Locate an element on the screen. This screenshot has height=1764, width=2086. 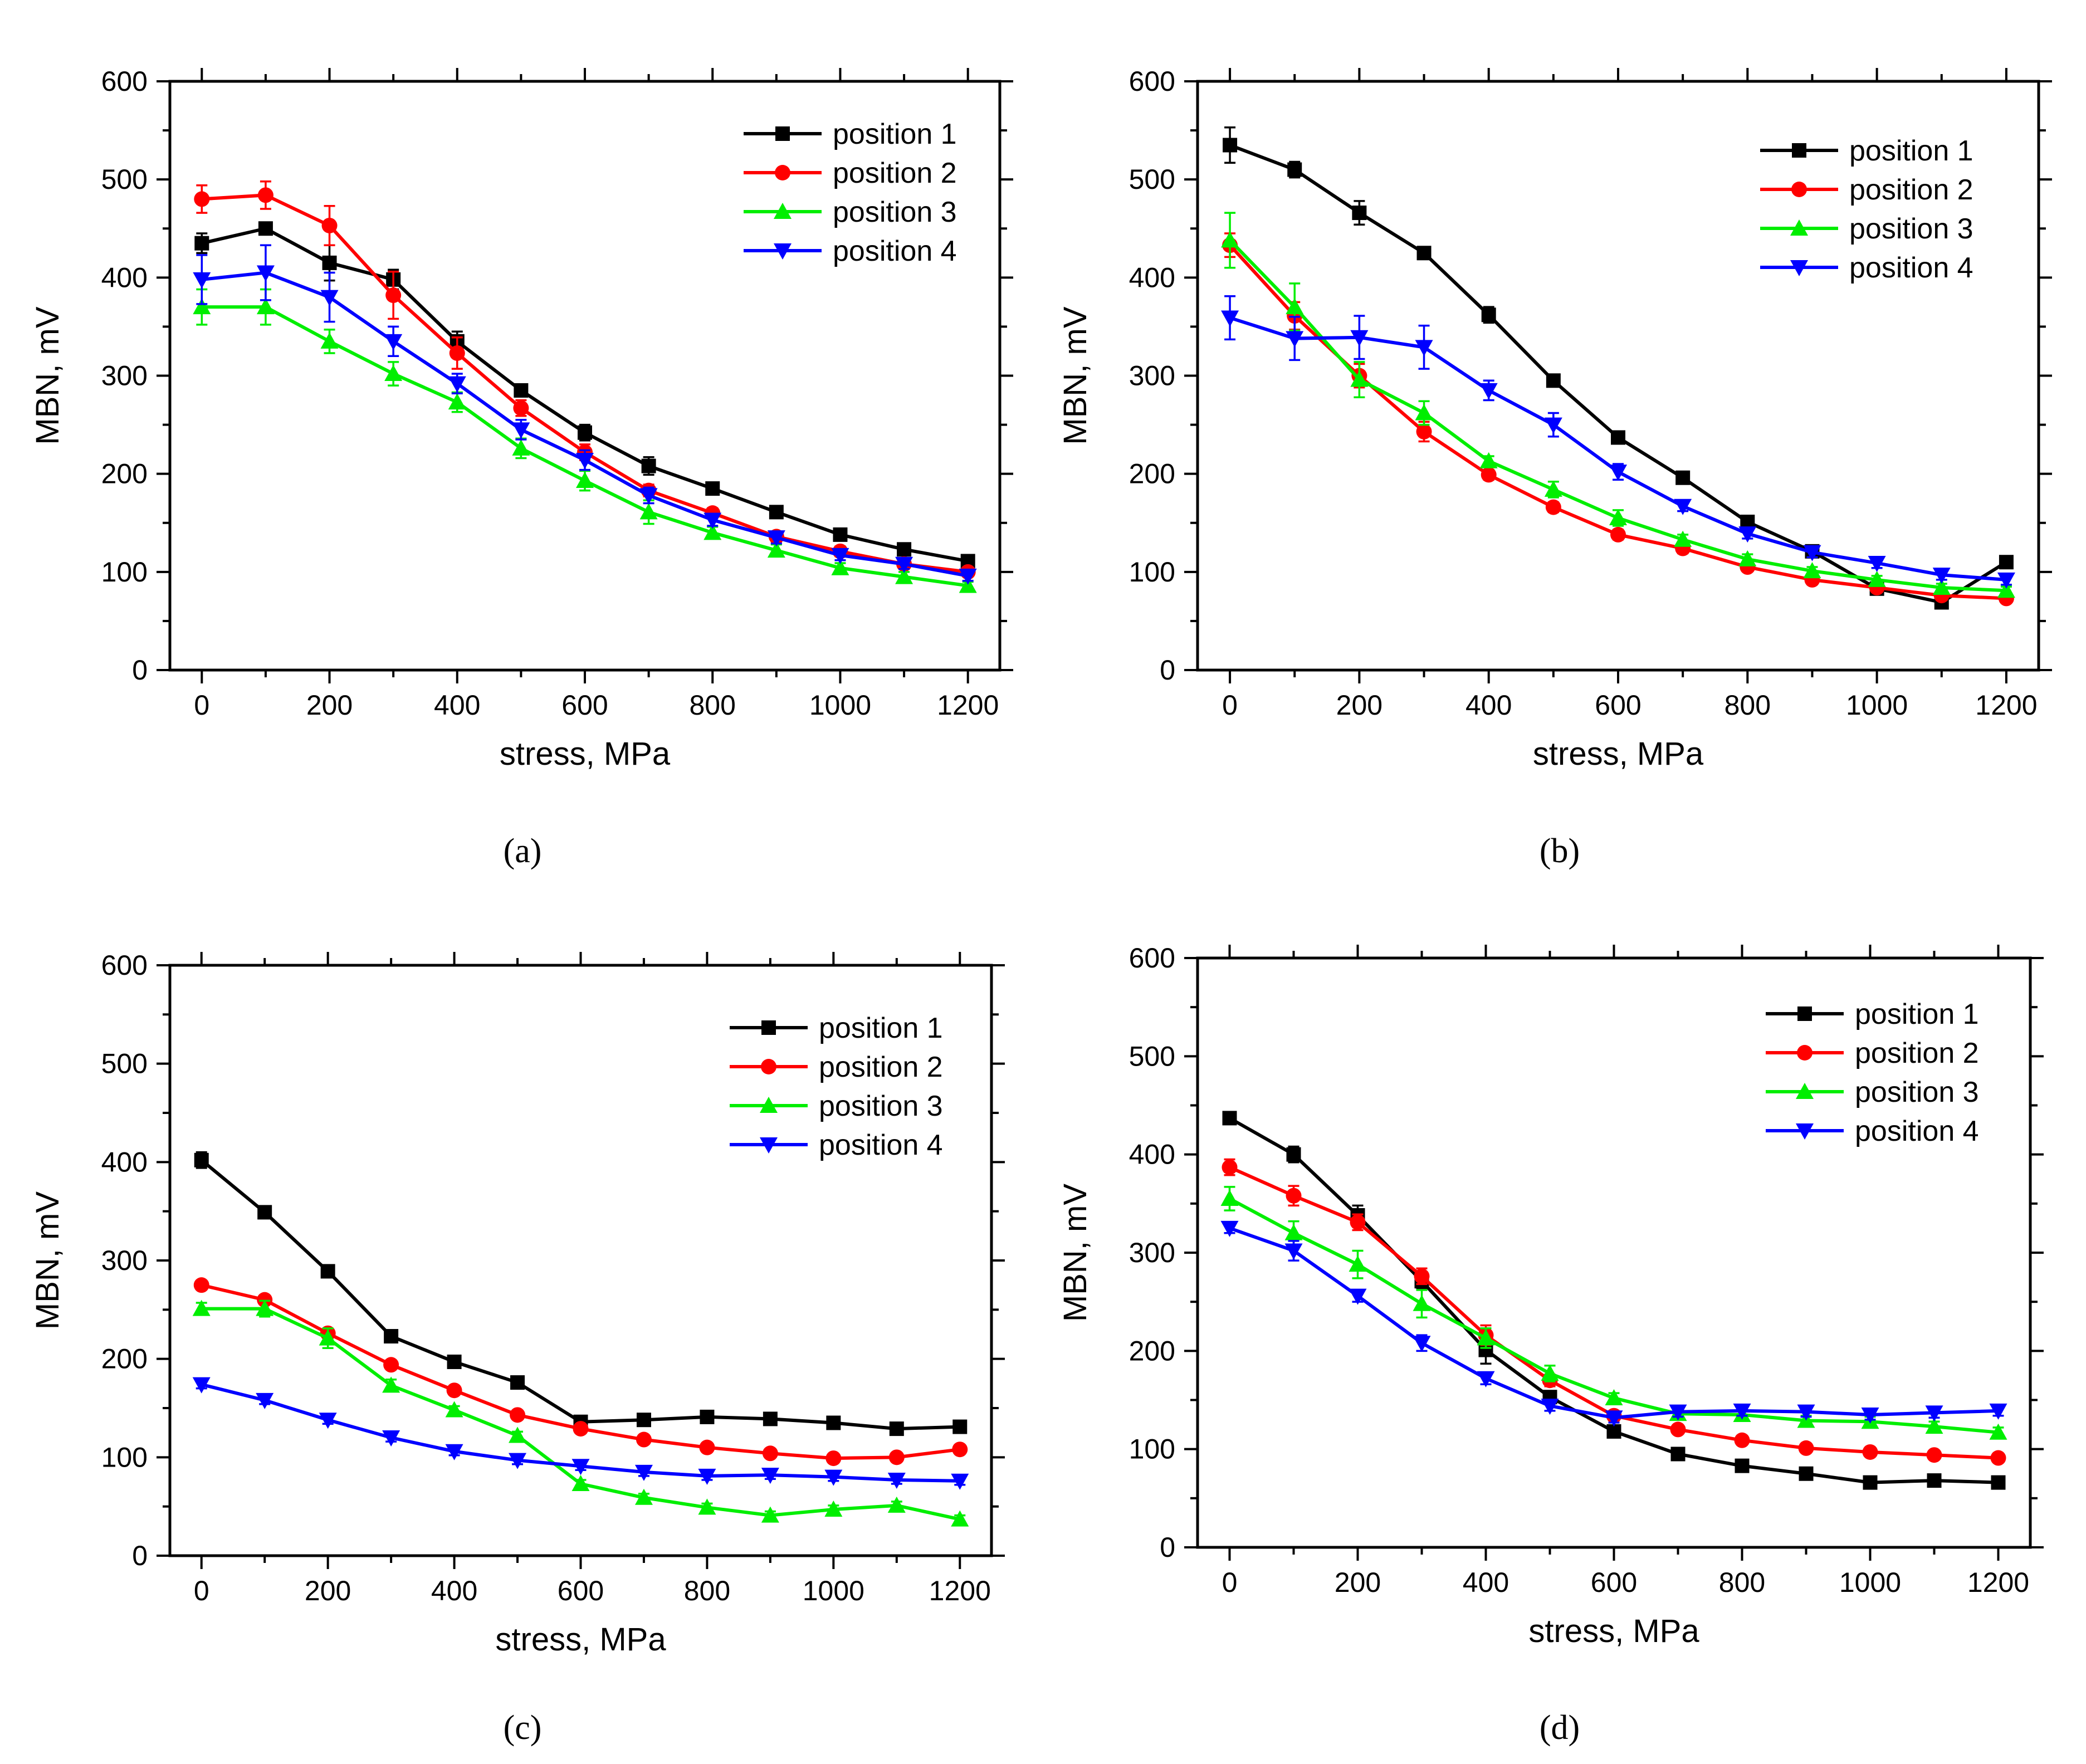
x-tick-label: 1000 is located at coordinates (840, 705).